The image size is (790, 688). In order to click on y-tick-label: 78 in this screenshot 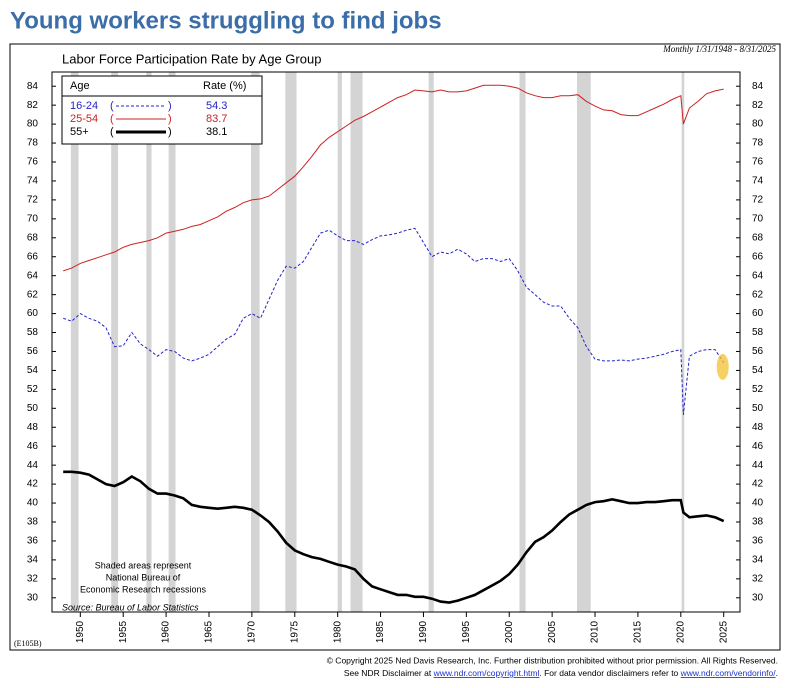, I will do `click(33, 143)`.